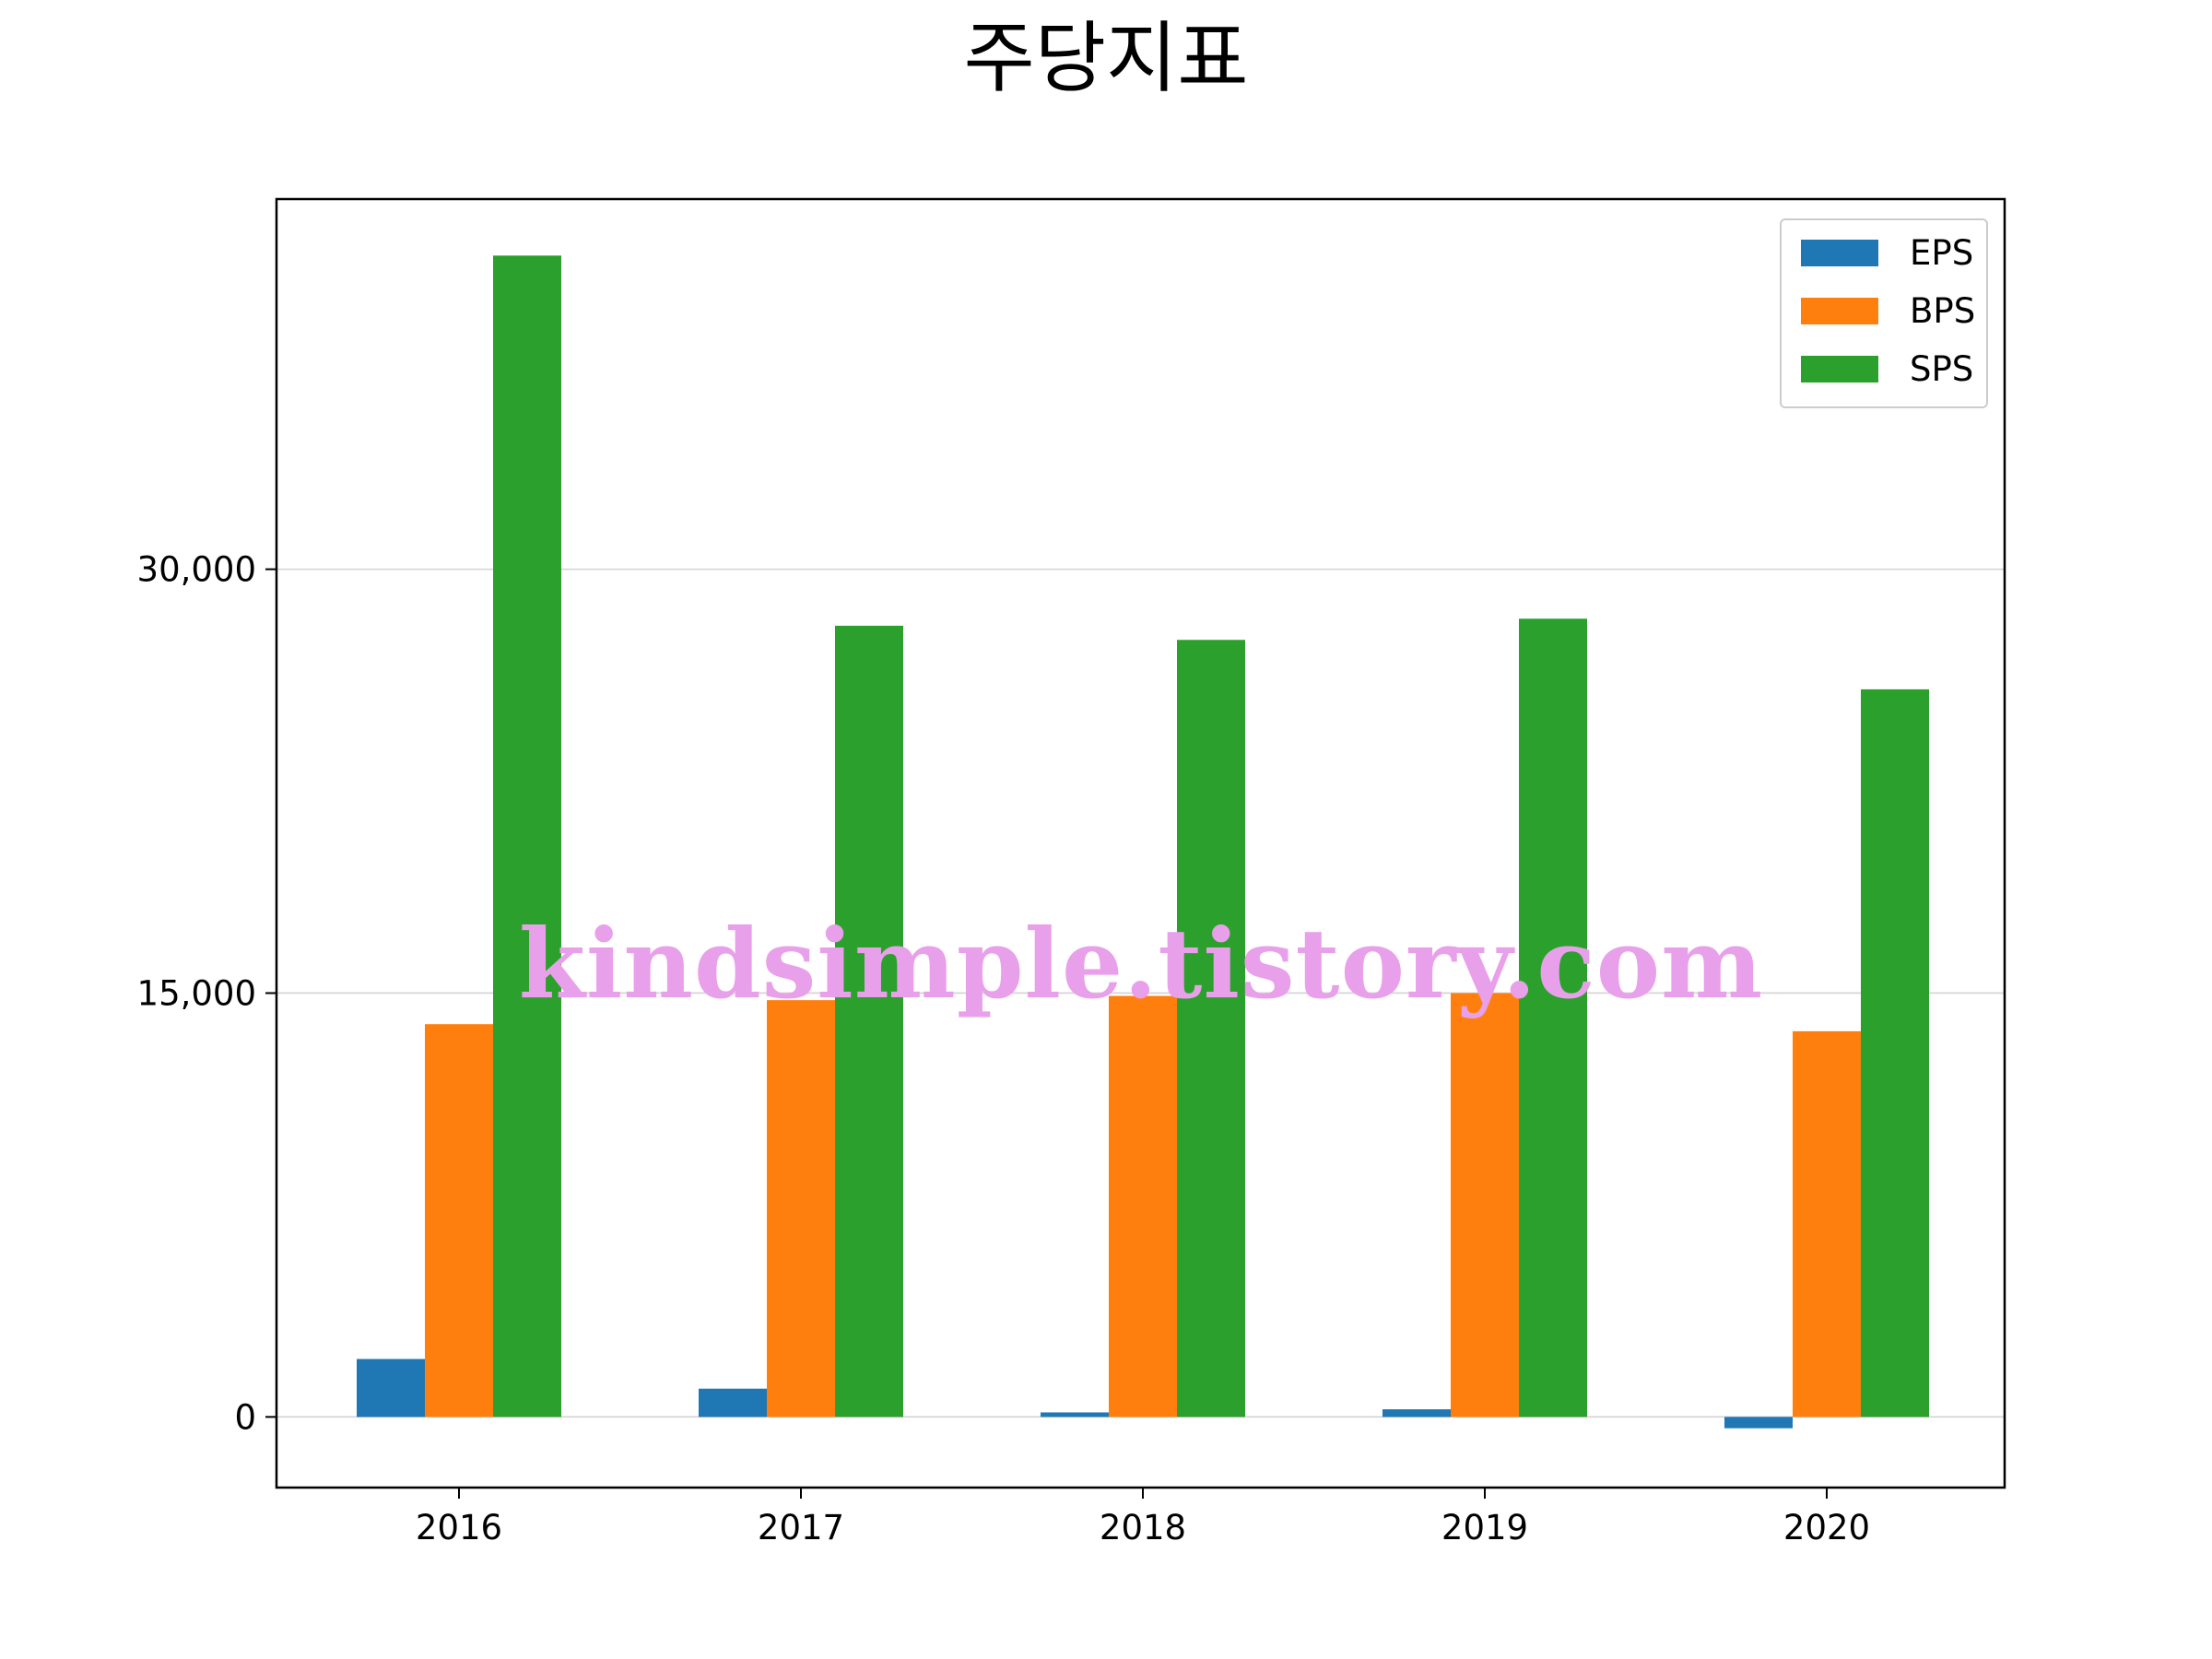  I want to click on bar-eps-2020, so click(1758, 1423).